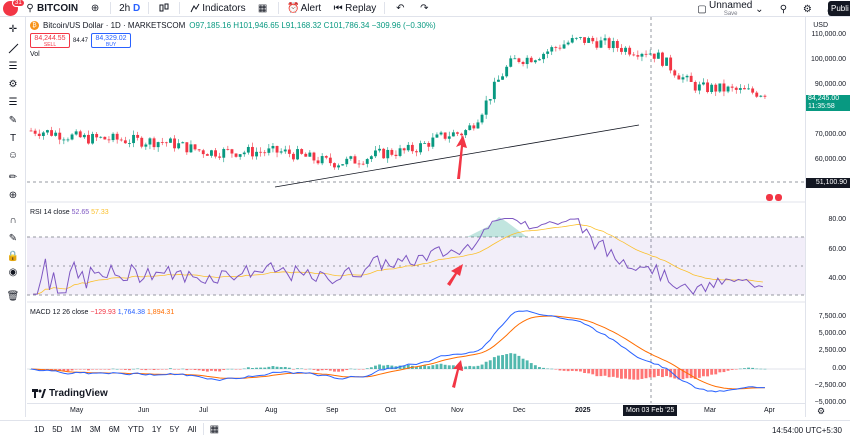  I want to click on trendline, so click(457, 156).